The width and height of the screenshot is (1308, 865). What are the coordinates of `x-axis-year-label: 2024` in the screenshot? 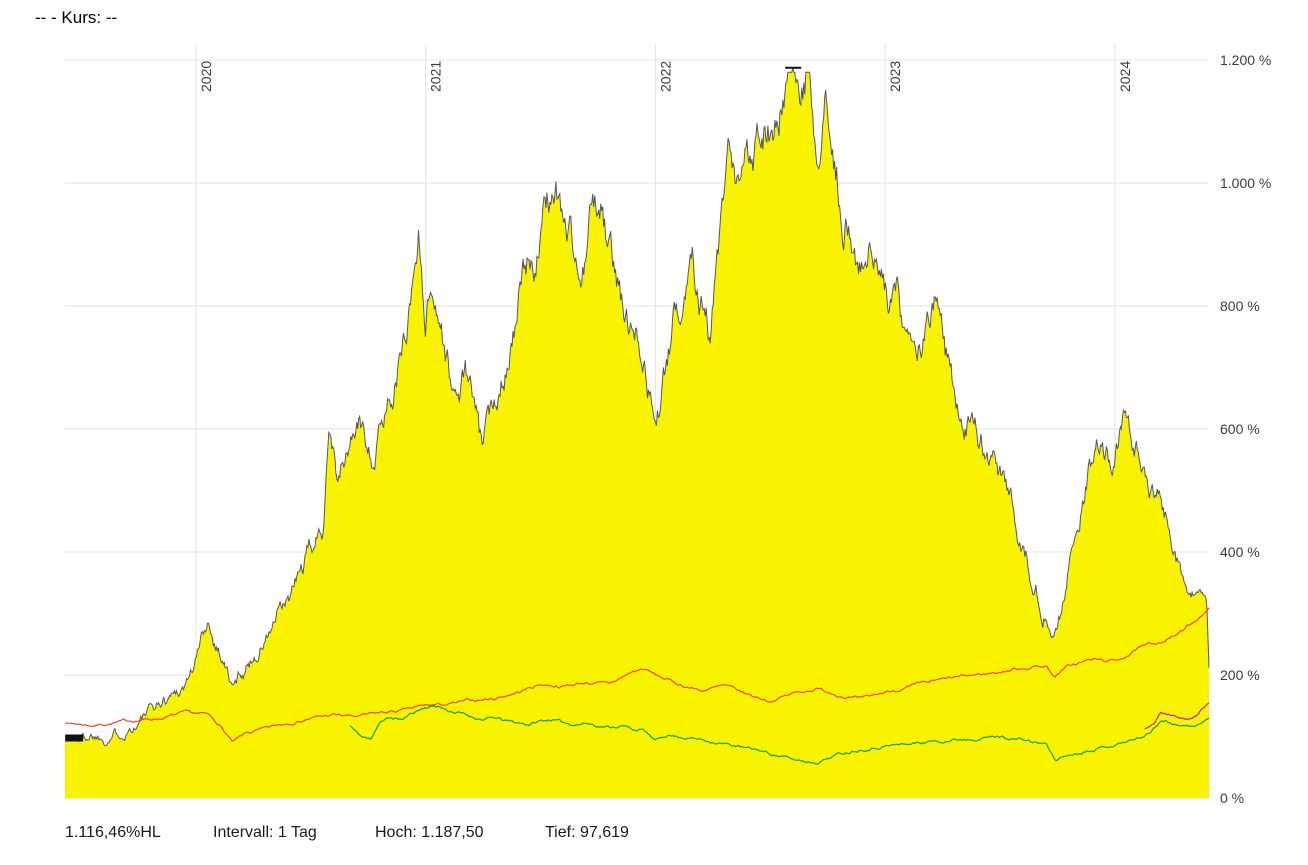 It's located at (1125, 76).